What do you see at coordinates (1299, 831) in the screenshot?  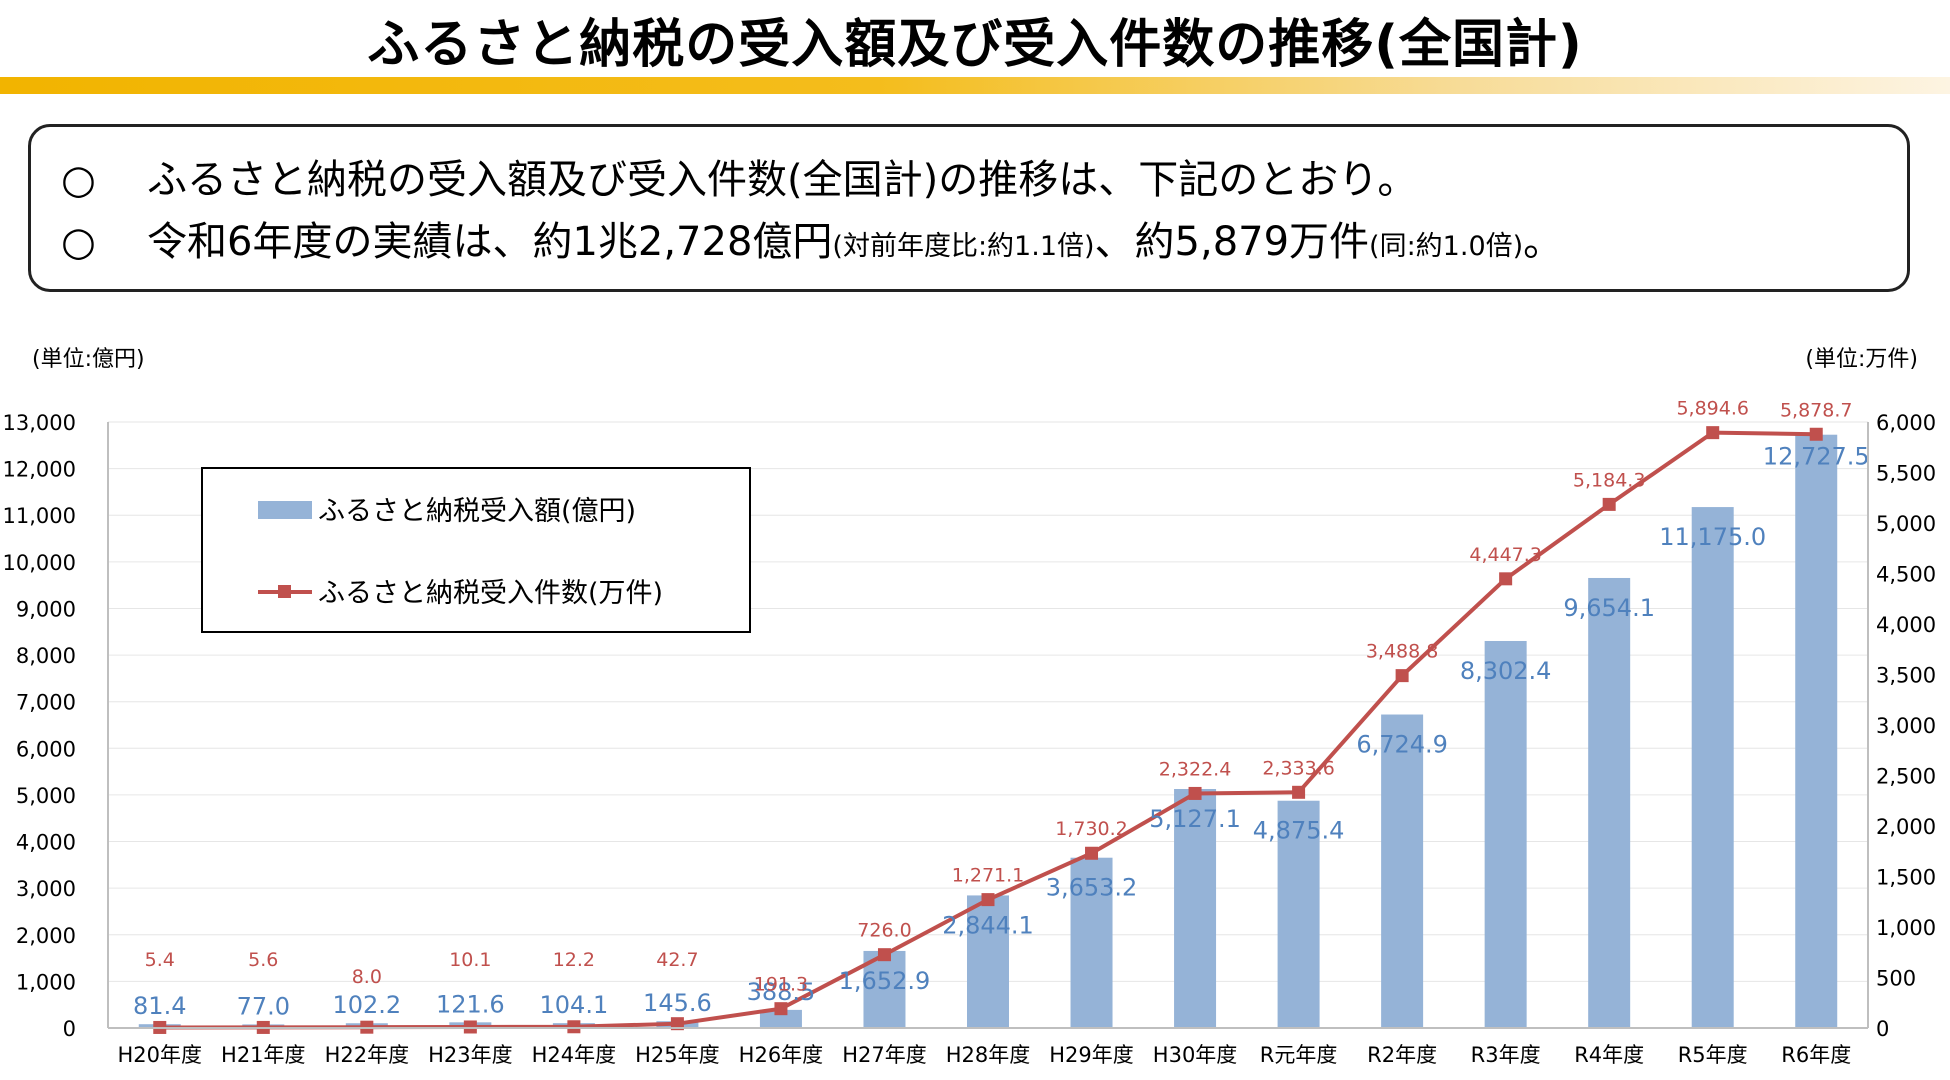 I see `bar-value-label: 4,875.4` at bounding box center [1299, 831].